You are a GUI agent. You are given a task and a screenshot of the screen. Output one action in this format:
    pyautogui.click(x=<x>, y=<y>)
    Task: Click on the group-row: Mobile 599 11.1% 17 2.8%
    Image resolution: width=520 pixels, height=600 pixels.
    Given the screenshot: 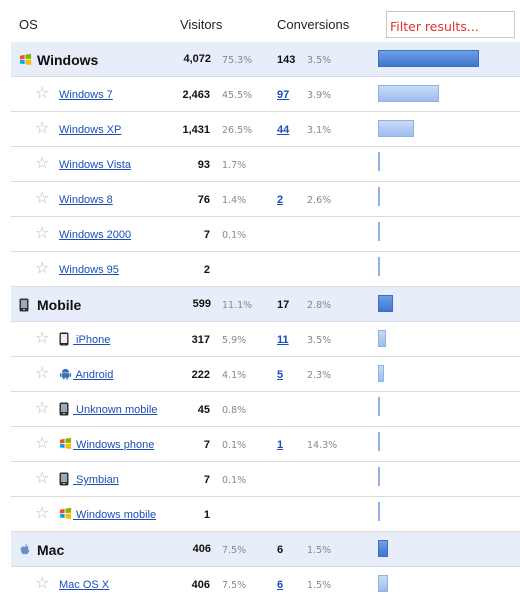 What is the action you would take?
    pyautogui.click(x=265, y=304)
    